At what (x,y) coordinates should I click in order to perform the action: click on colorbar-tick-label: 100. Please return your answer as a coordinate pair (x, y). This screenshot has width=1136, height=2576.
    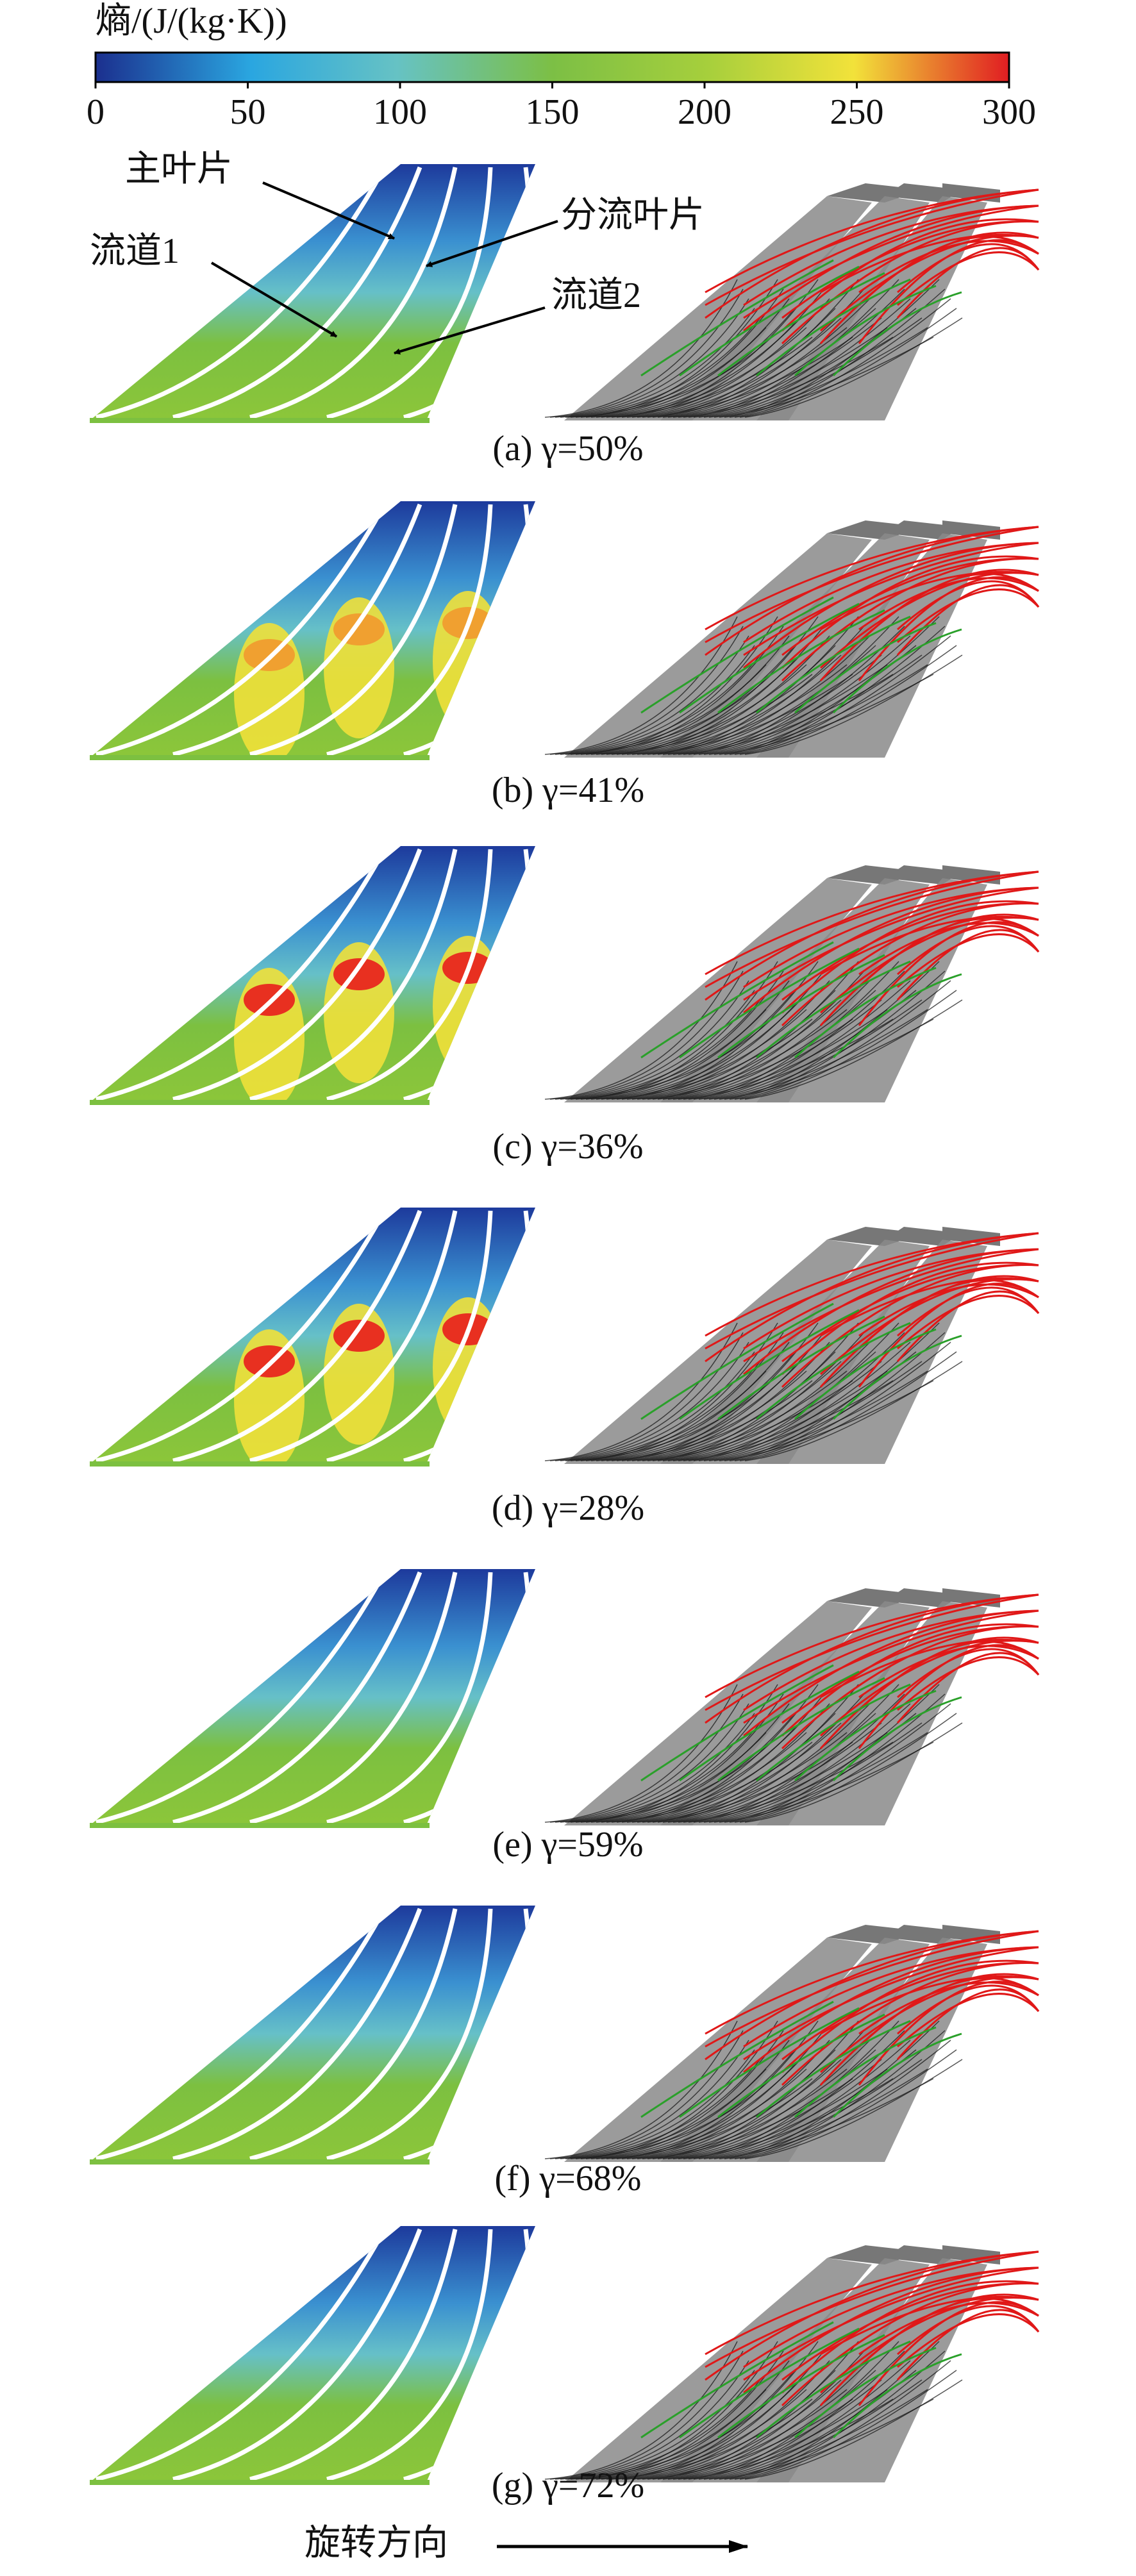
    Looking at the image, I should click on (400, 112).